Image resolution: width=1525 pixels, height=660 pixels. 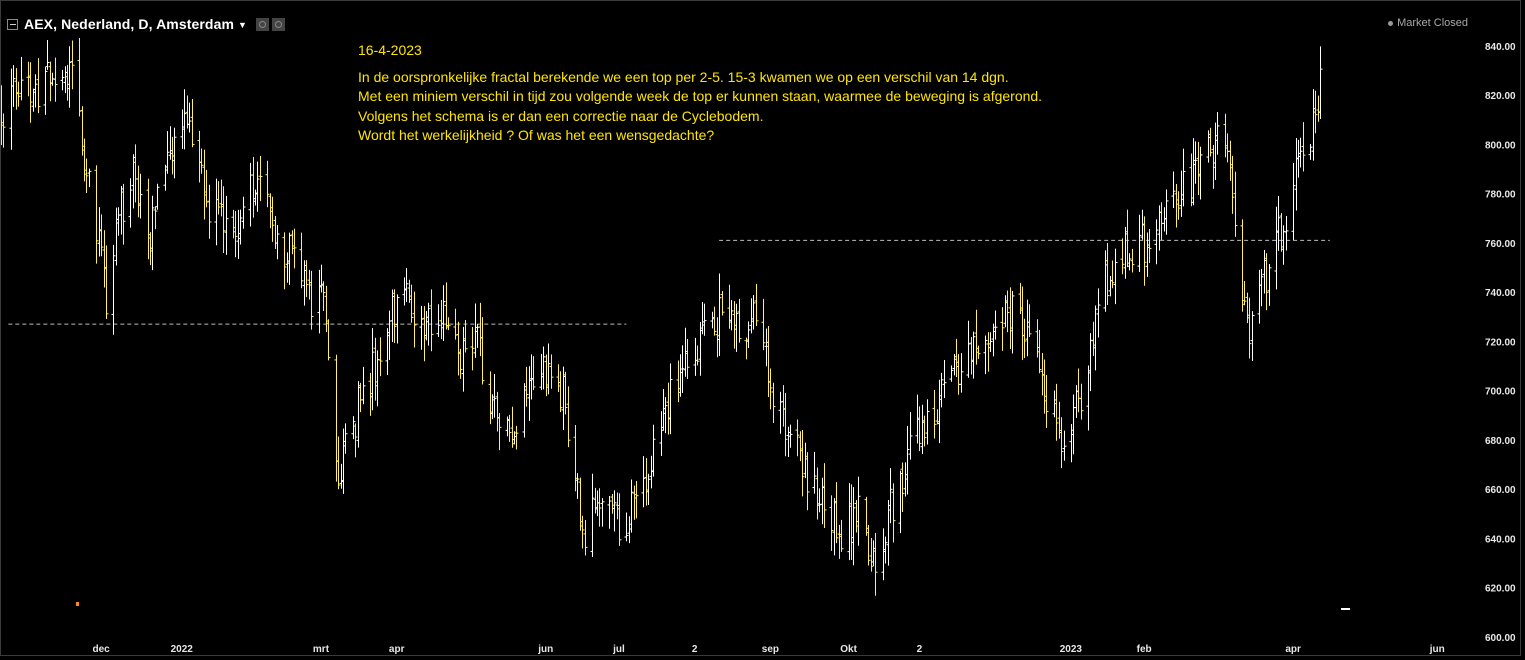 I want to click on x-tick-label: 2, so click(x=920, y=649).